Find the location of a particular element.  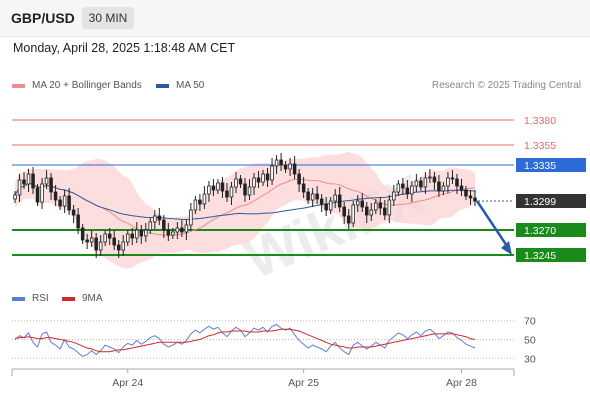

x-tick-label-0: Apr 24 is located at coordinates (127, 383).